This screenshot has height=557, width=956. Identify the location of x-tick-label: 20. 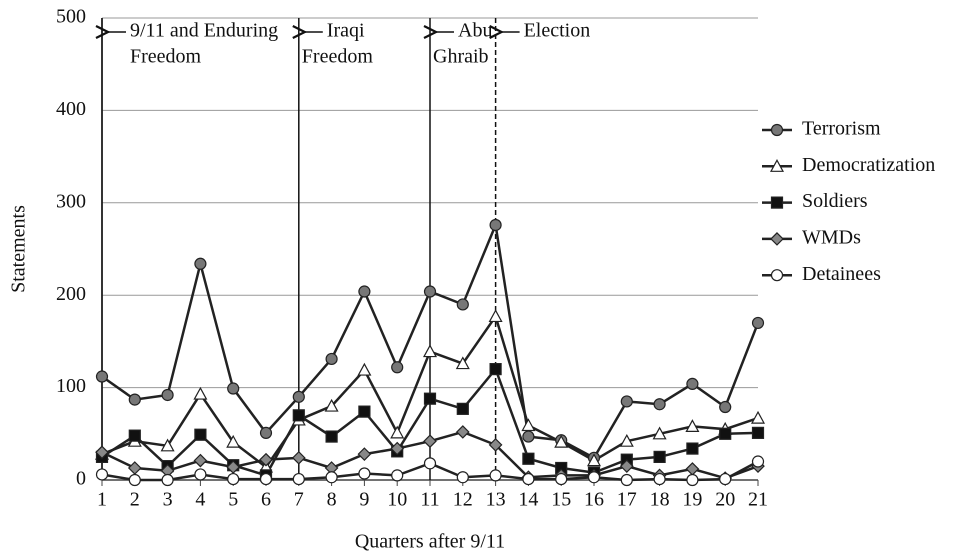
(725, 500).